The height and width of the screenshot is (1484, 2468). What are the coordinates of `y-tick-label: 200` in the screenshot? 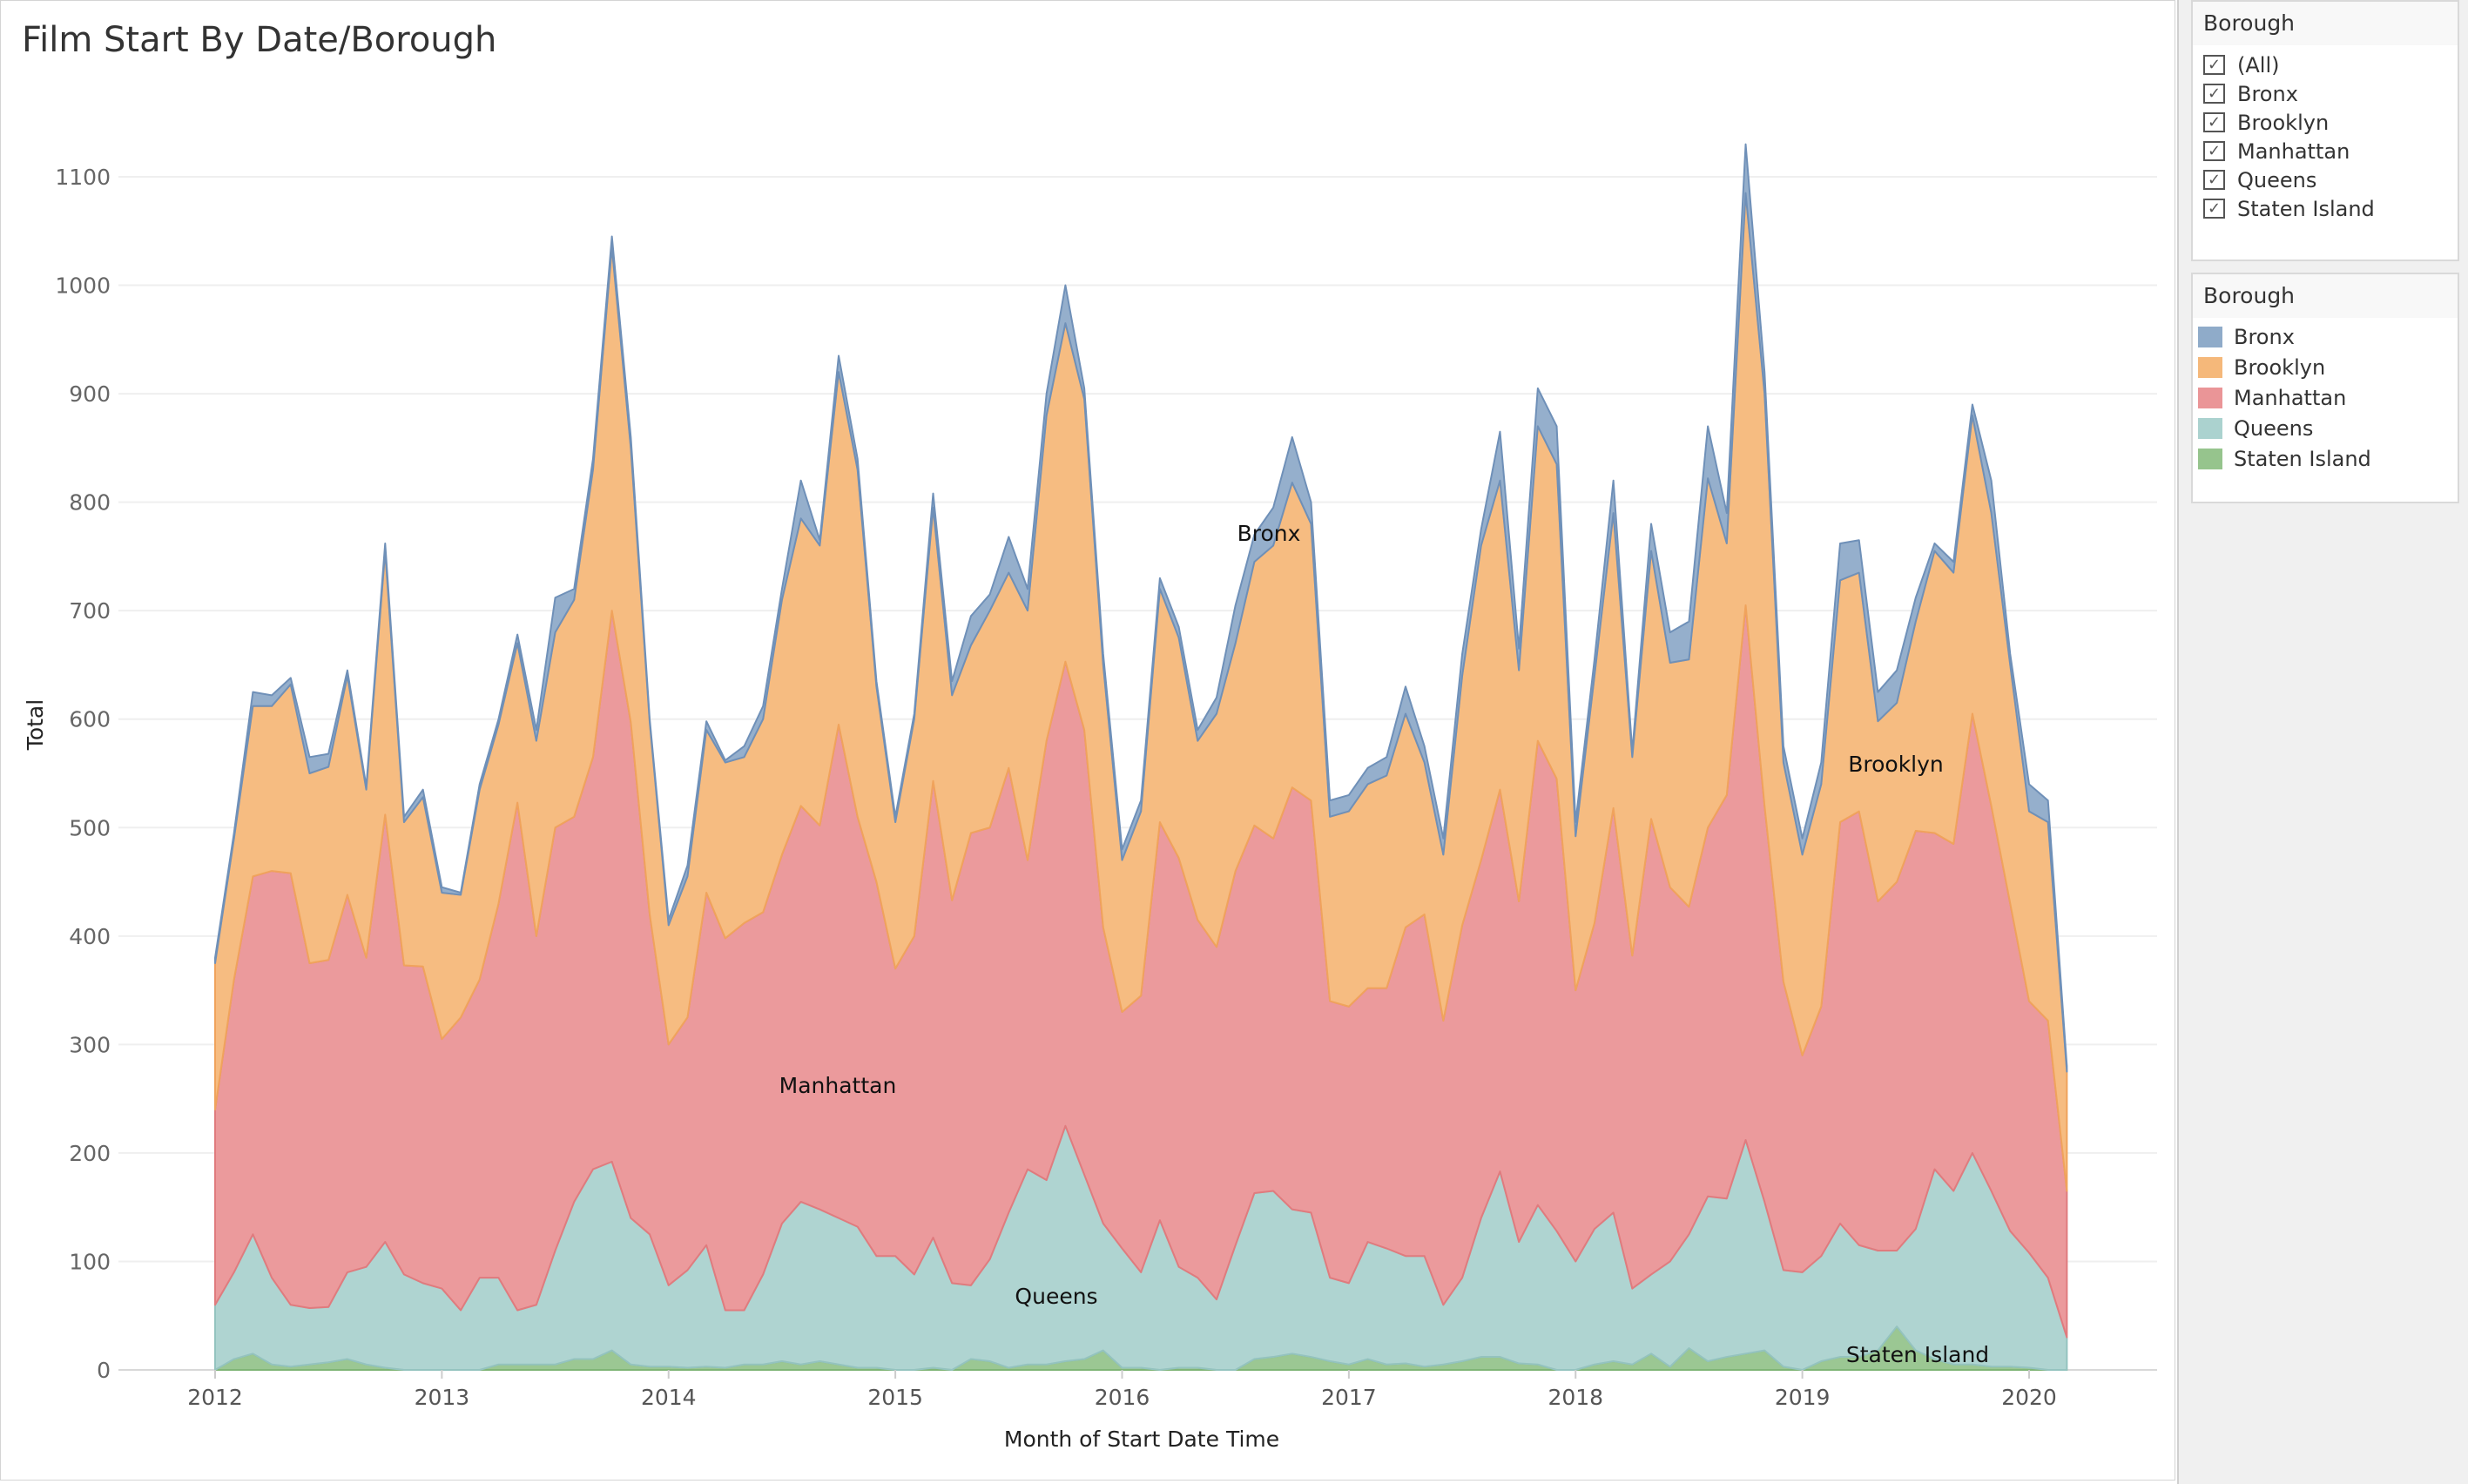 It's located at (90, 1153).